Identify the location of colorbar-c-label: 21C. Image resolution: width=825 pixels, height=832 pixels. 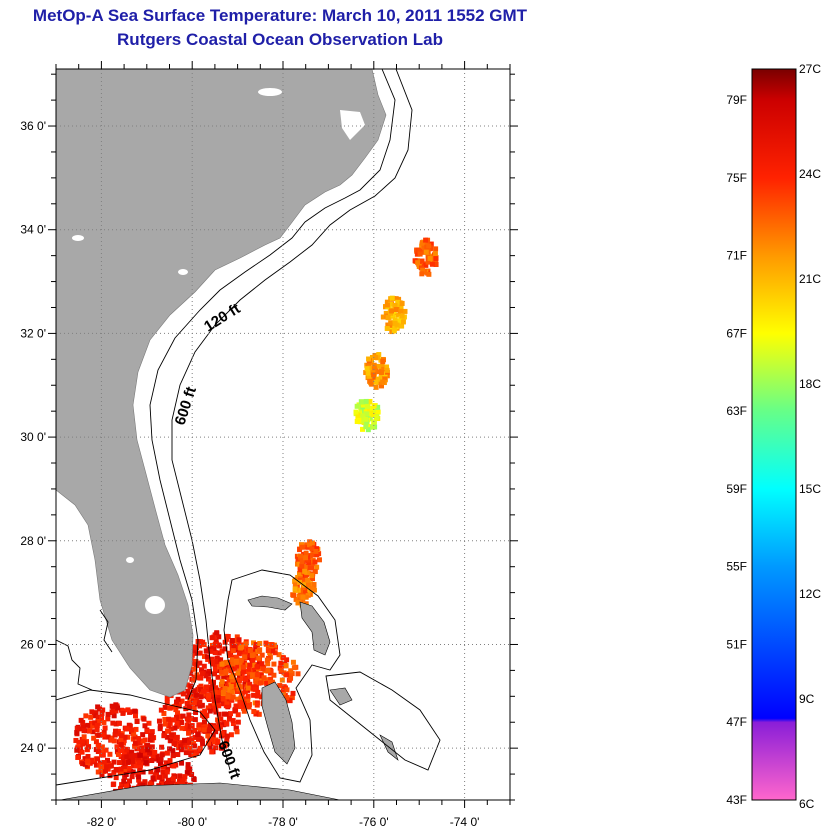
(810, 279).